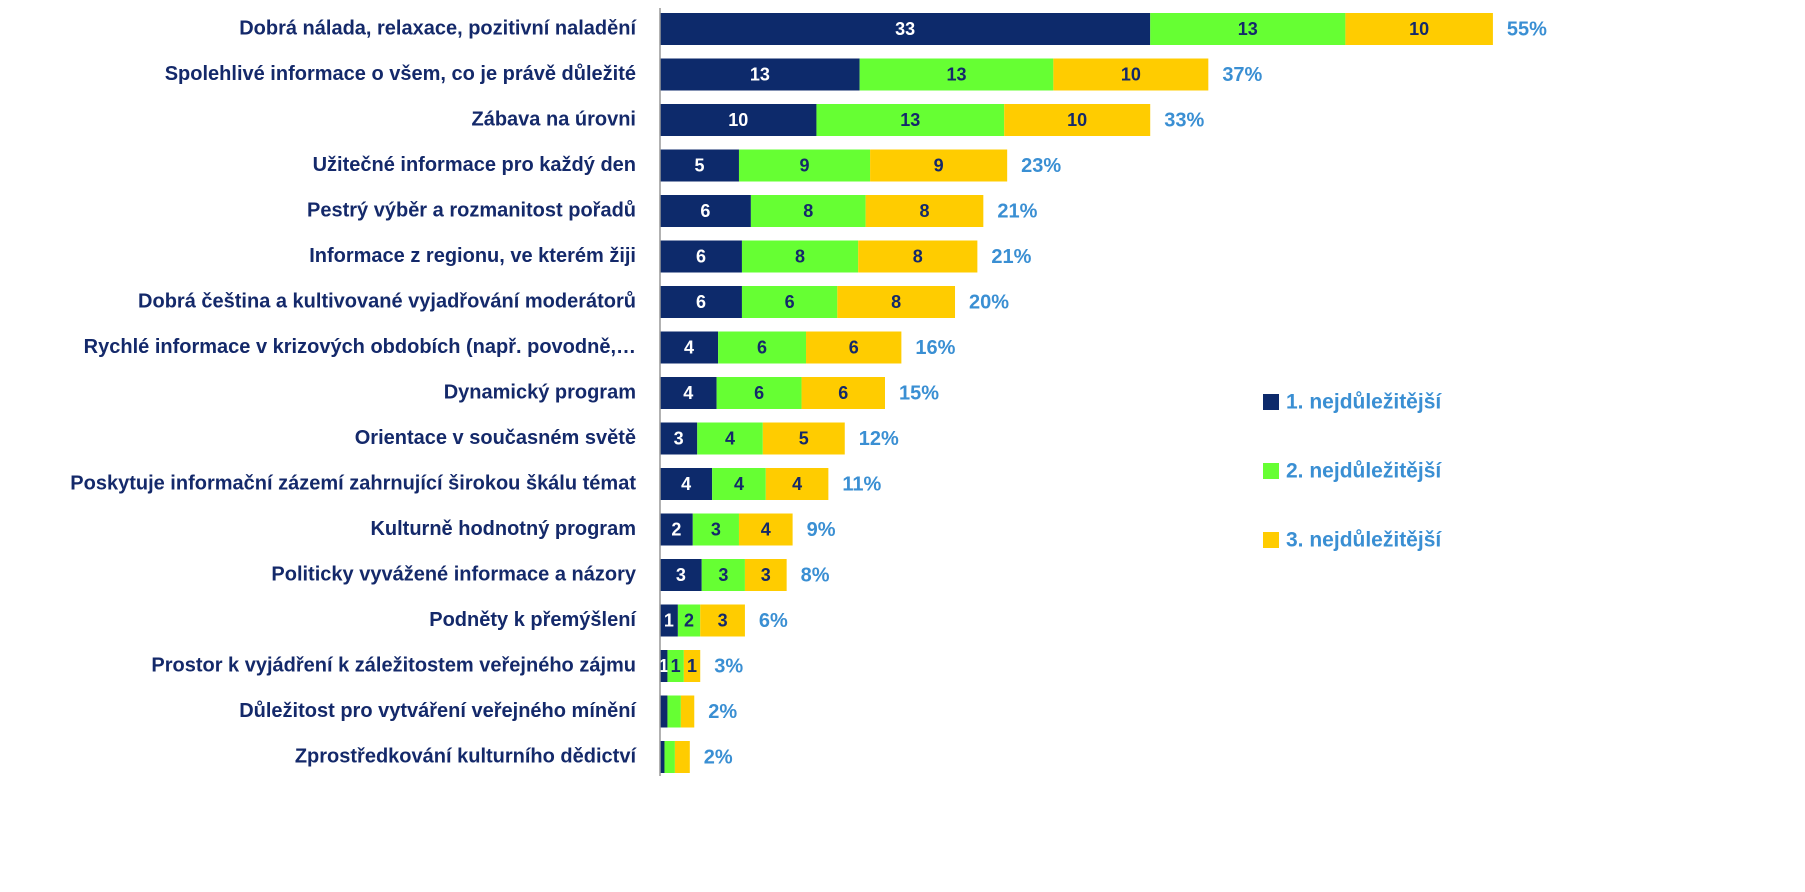 Image resolution: width=1805 pixels, height=892 pixels. I want to click on total-label: 11%, so click(861, 484).